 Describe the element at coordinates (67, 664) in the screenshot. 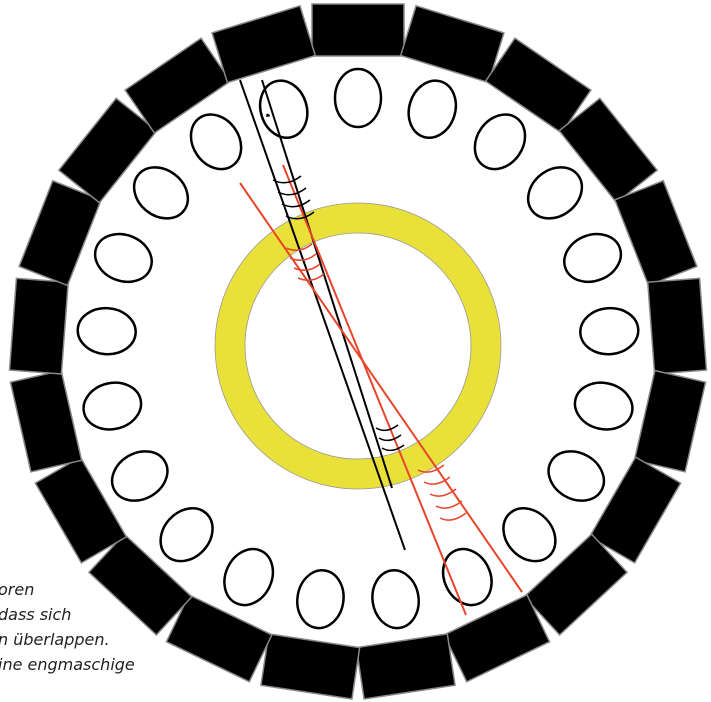

I see `caption-line: ine engmaschige` at that location.